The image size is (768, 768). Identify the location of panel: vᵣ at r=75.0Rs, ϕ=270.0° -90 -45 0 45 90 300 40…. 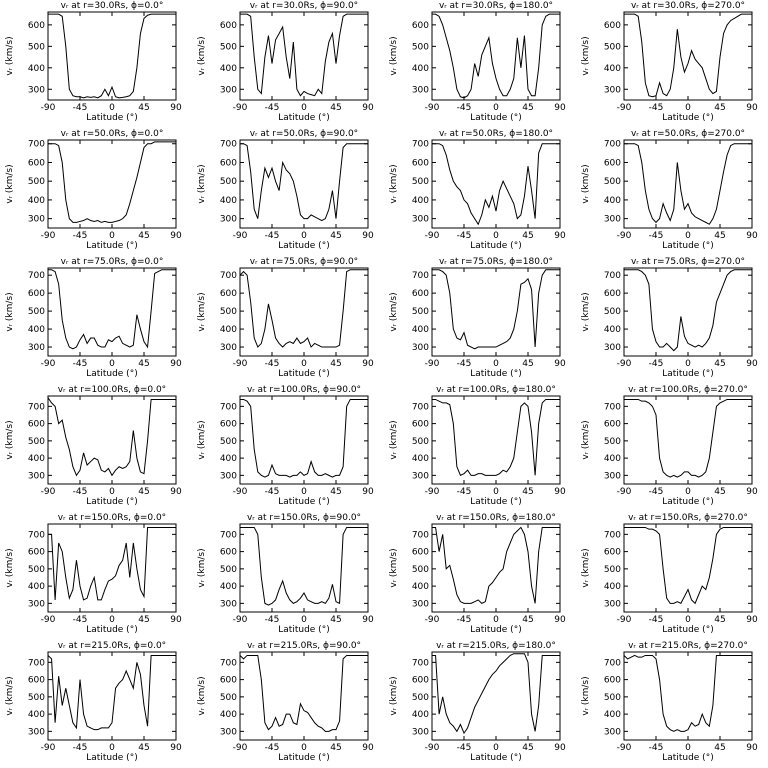
(669, 318).